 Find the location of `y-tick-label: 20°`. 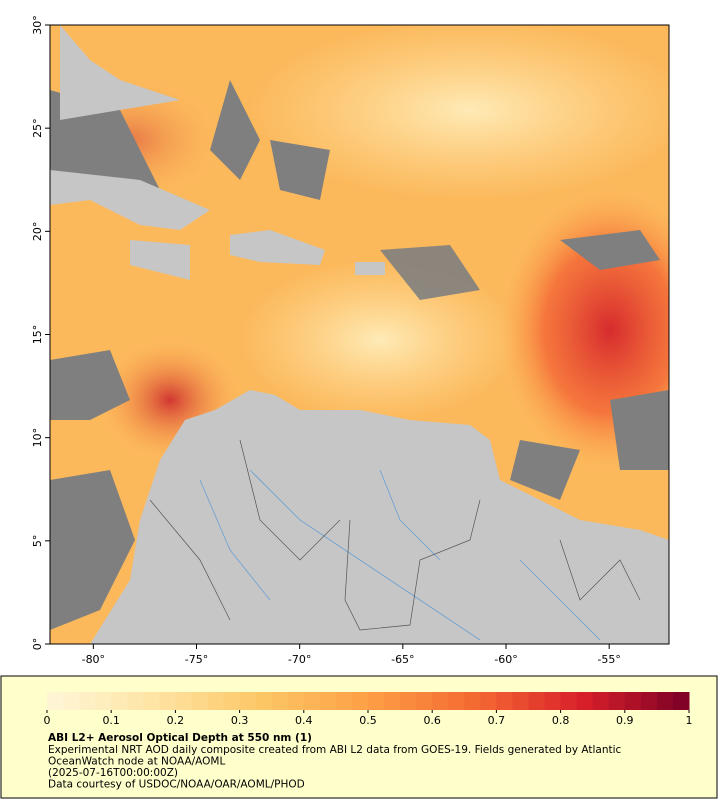

y-tick-label: 20° is located at coordinates (37, 232).